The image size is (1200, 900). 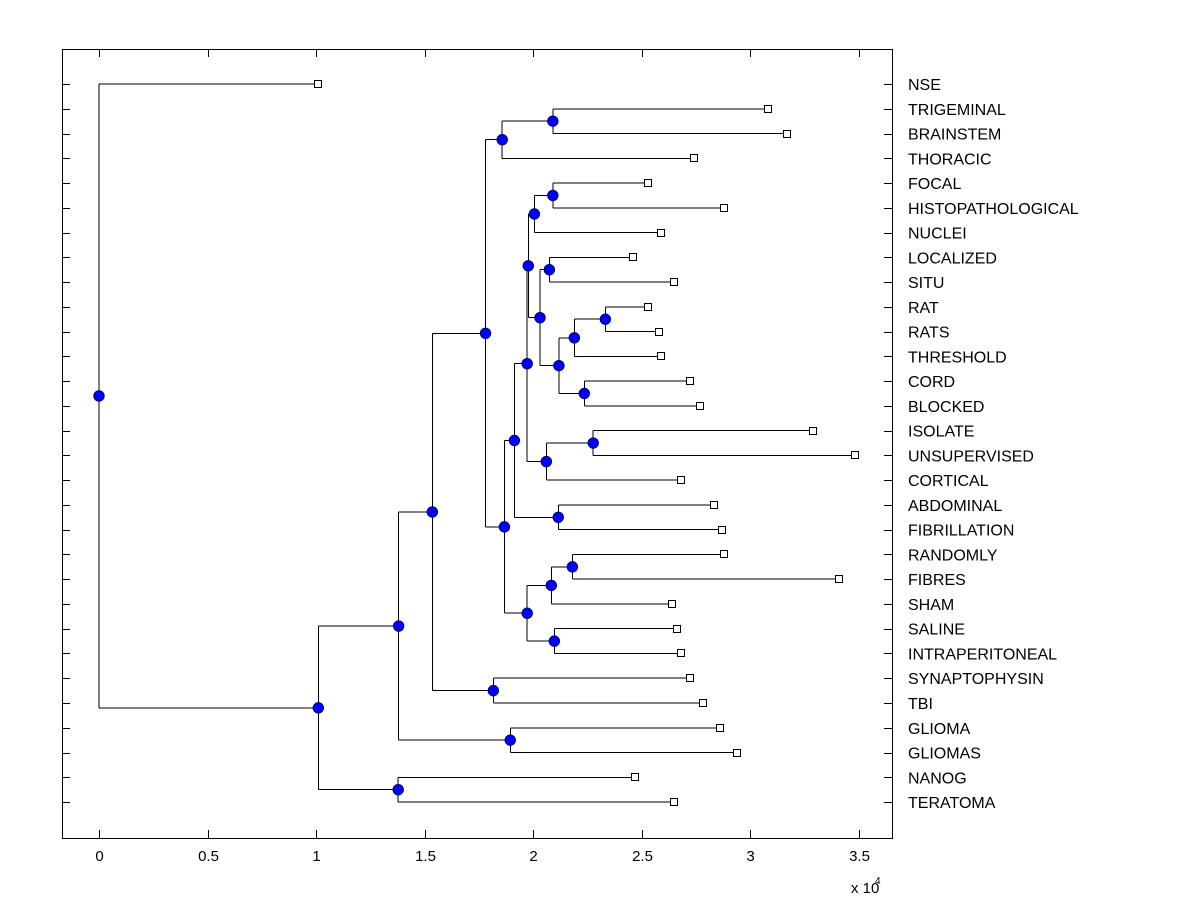 I want to click on leaf-label-fibres: FIBRES, so click(x=937, y=580).